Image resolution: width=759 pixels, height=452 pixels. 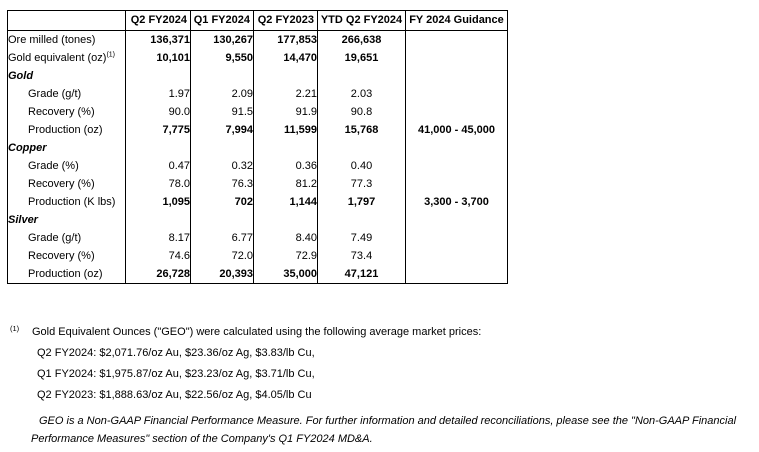 I want to click on row-label: Production (K lbs), so click(x=66, y=202).